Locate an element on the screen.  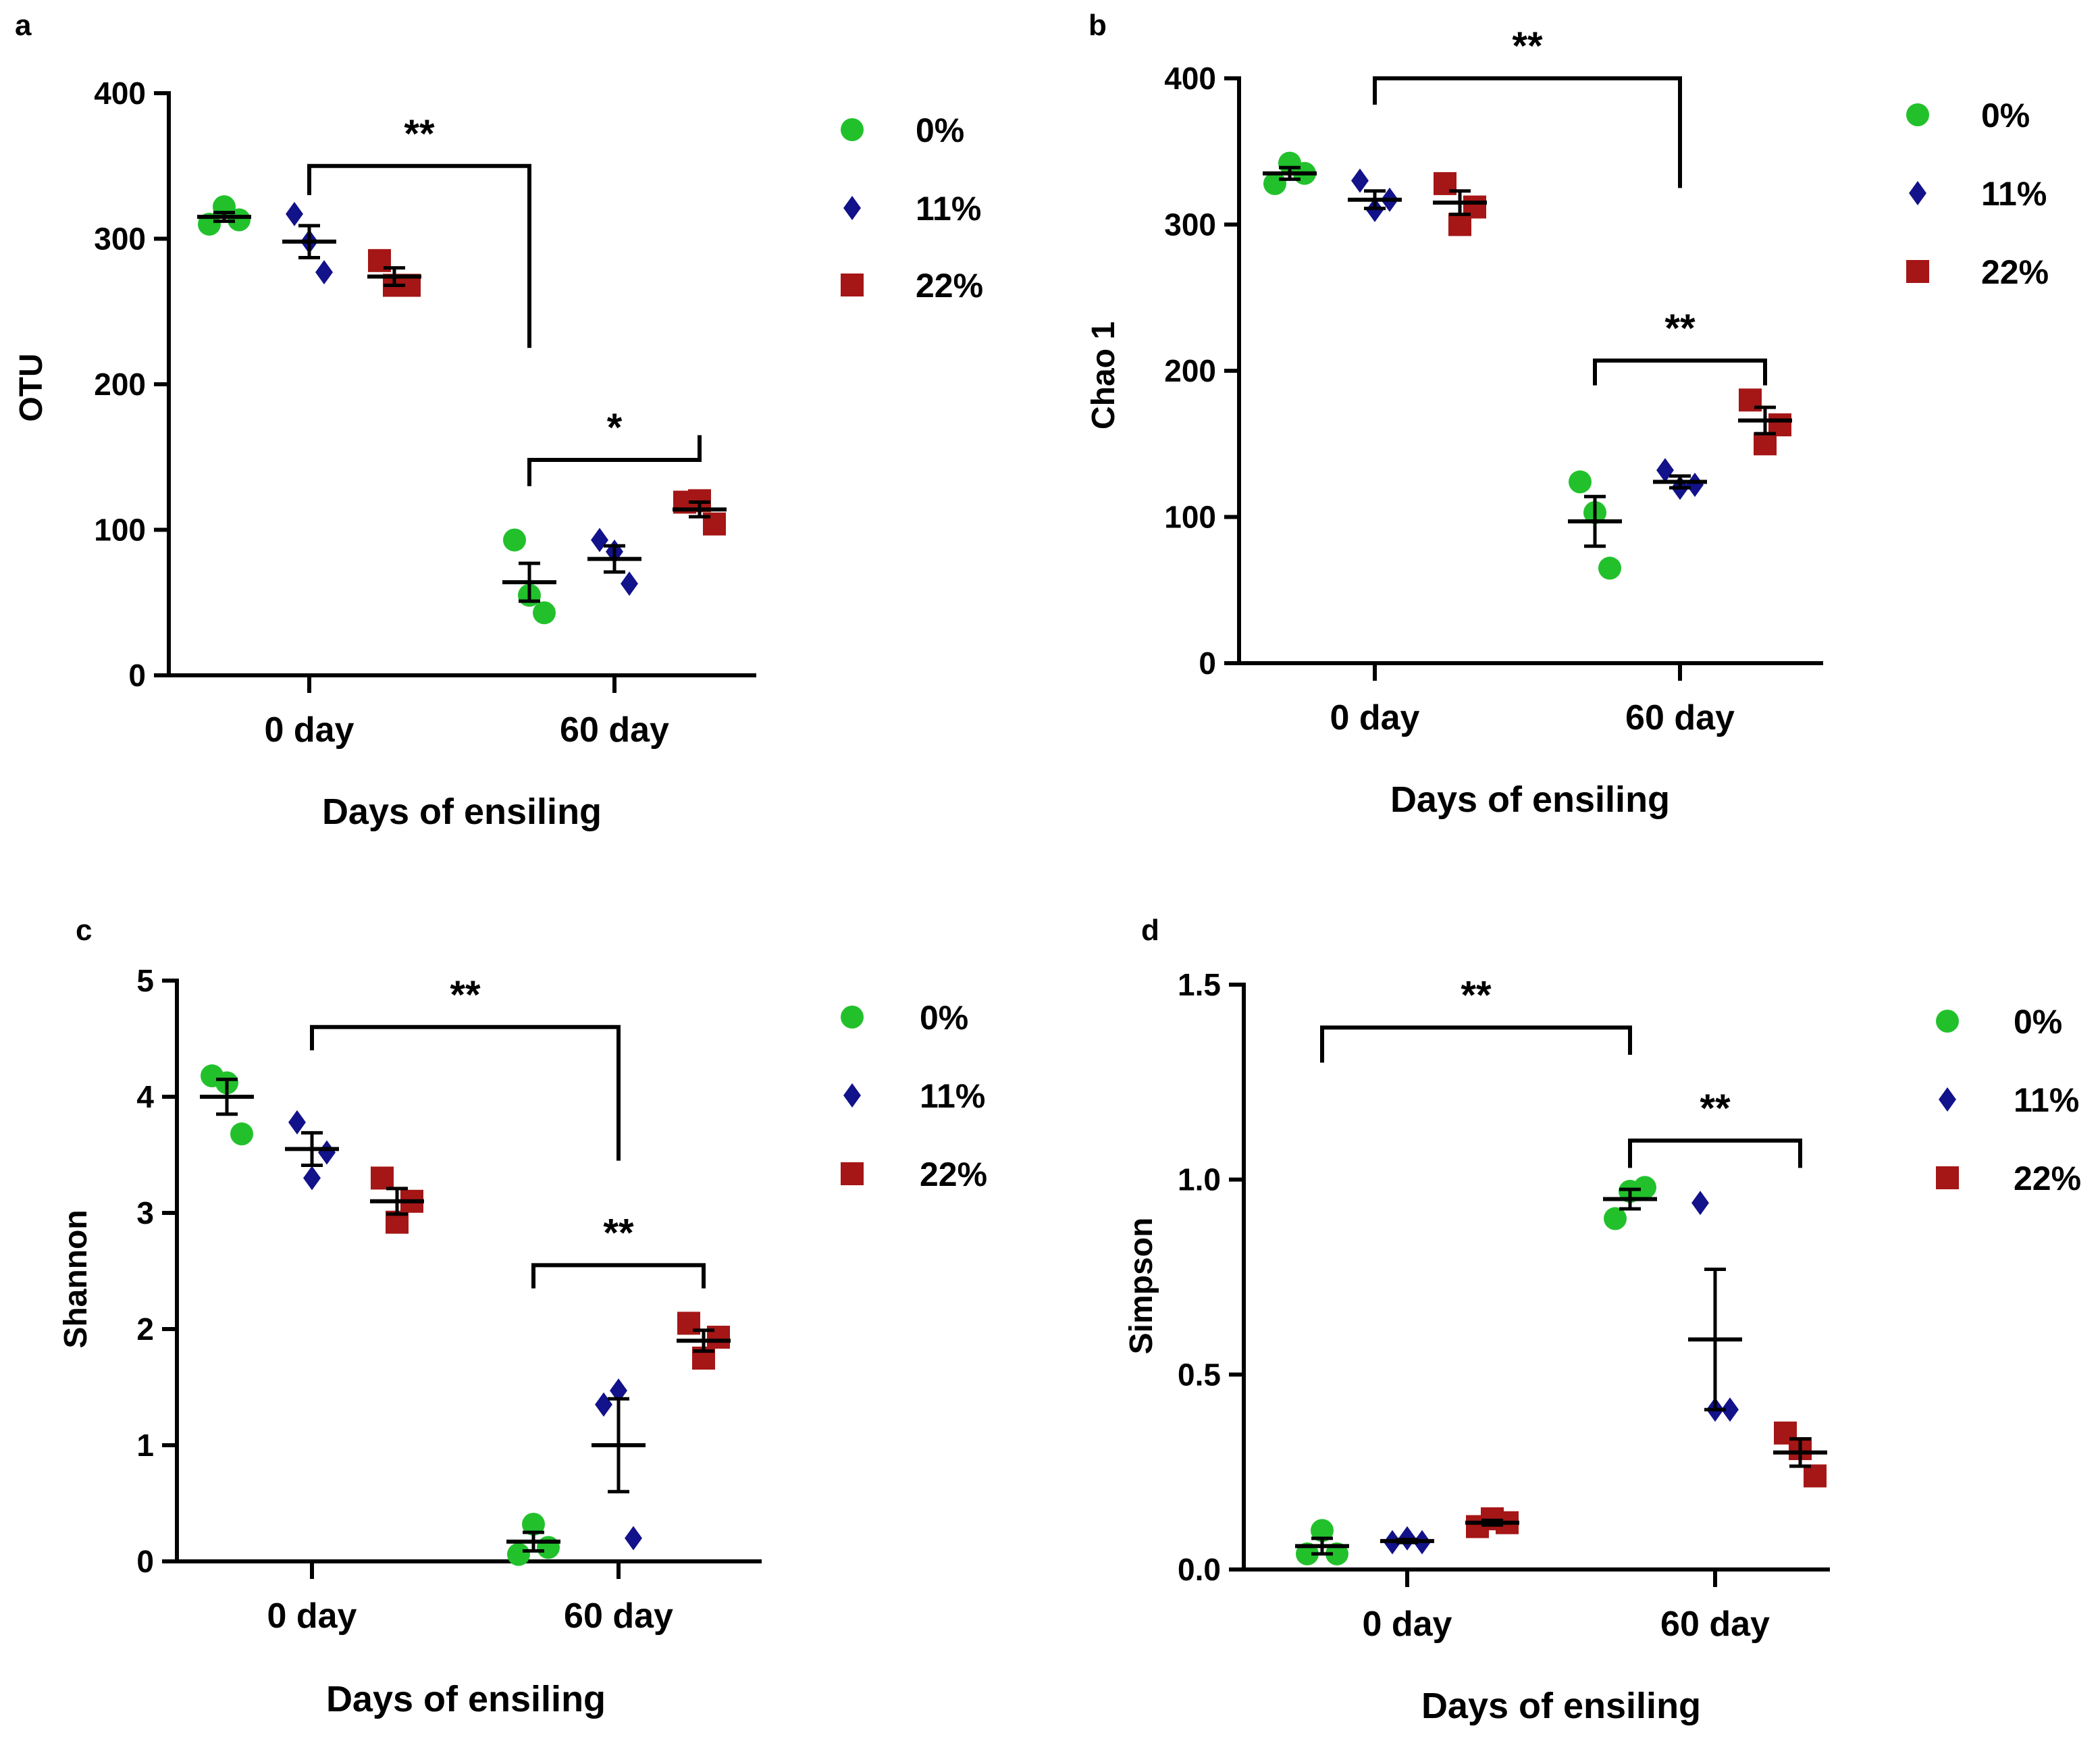
y-tick-label: 1.0 is located at coordinates (1199, 1179).